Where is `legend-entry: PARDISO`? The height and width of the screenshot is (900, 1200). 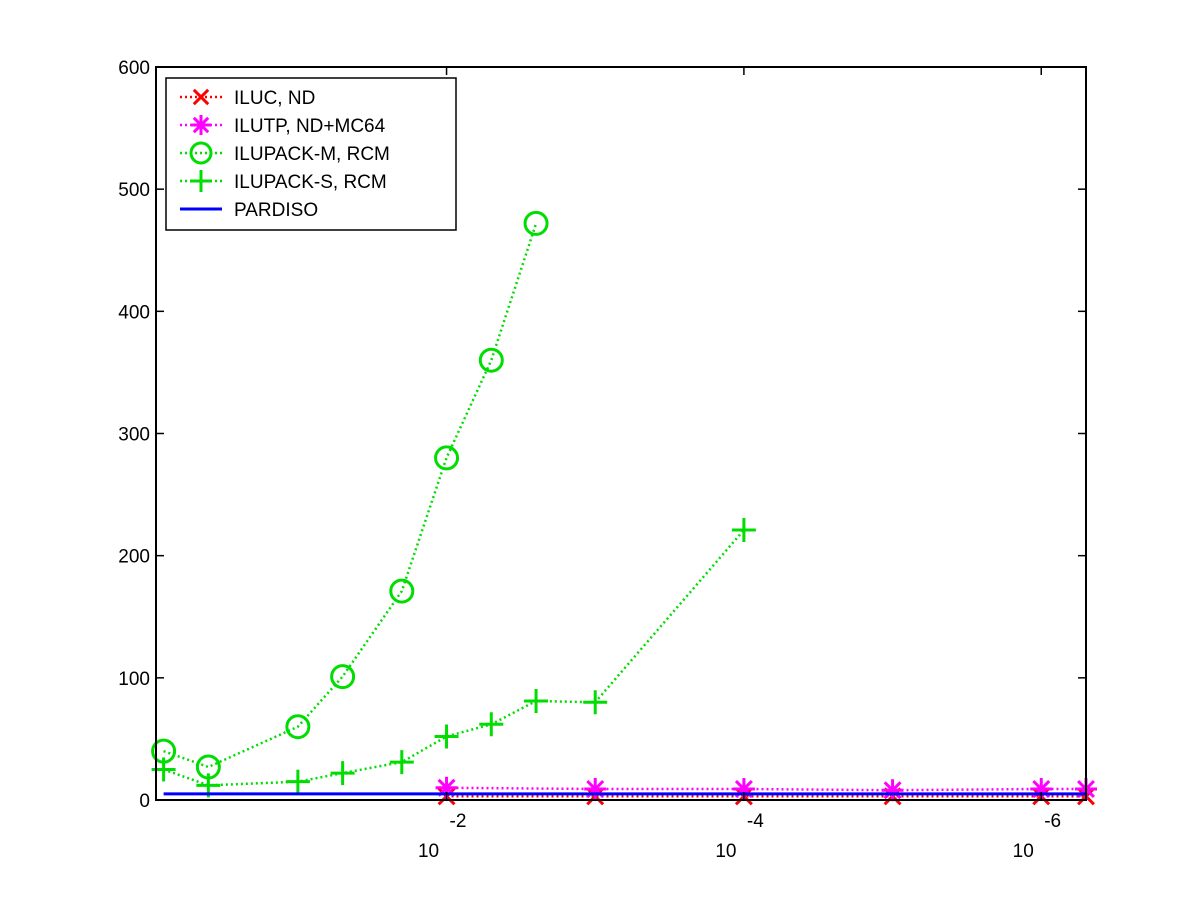
legend-entry: PARDISO is located at coordinates (249, 210).